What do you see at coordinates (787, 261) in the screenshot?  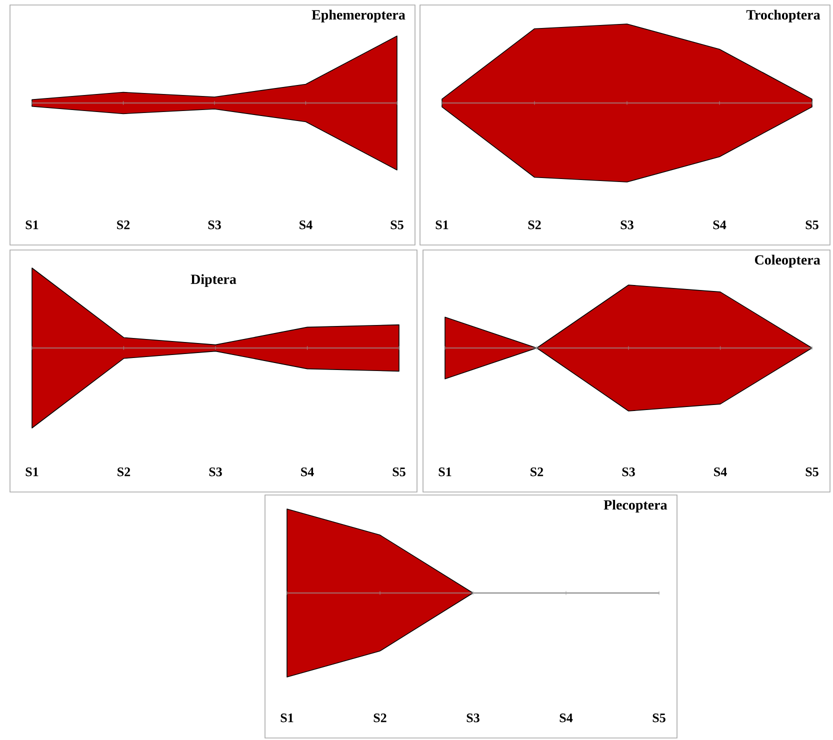 I see `chart-title: Coleoptera` at bounding box center [787, 261].